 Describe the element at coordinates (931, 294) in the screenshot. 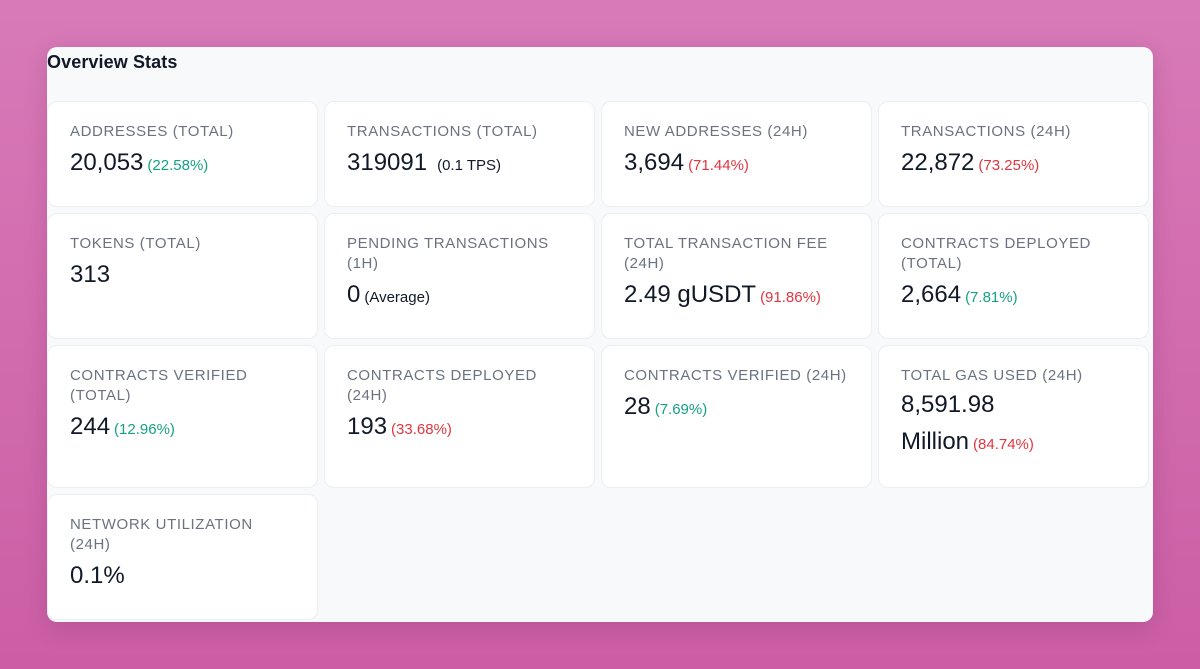

I see `stat-value: 2,664` at that location.